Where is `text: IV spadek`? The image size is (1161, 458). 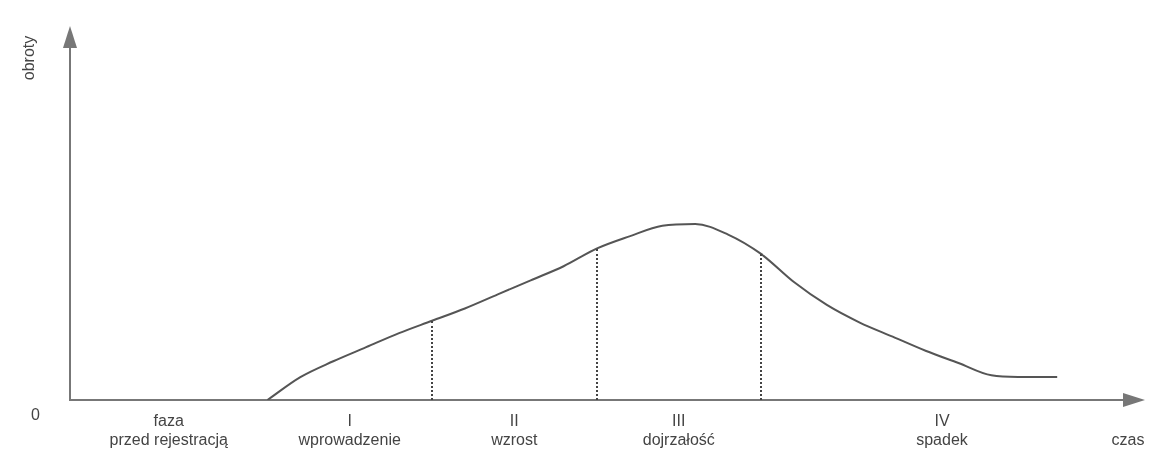 text: IV spadek is located at coordinates (942, 430).